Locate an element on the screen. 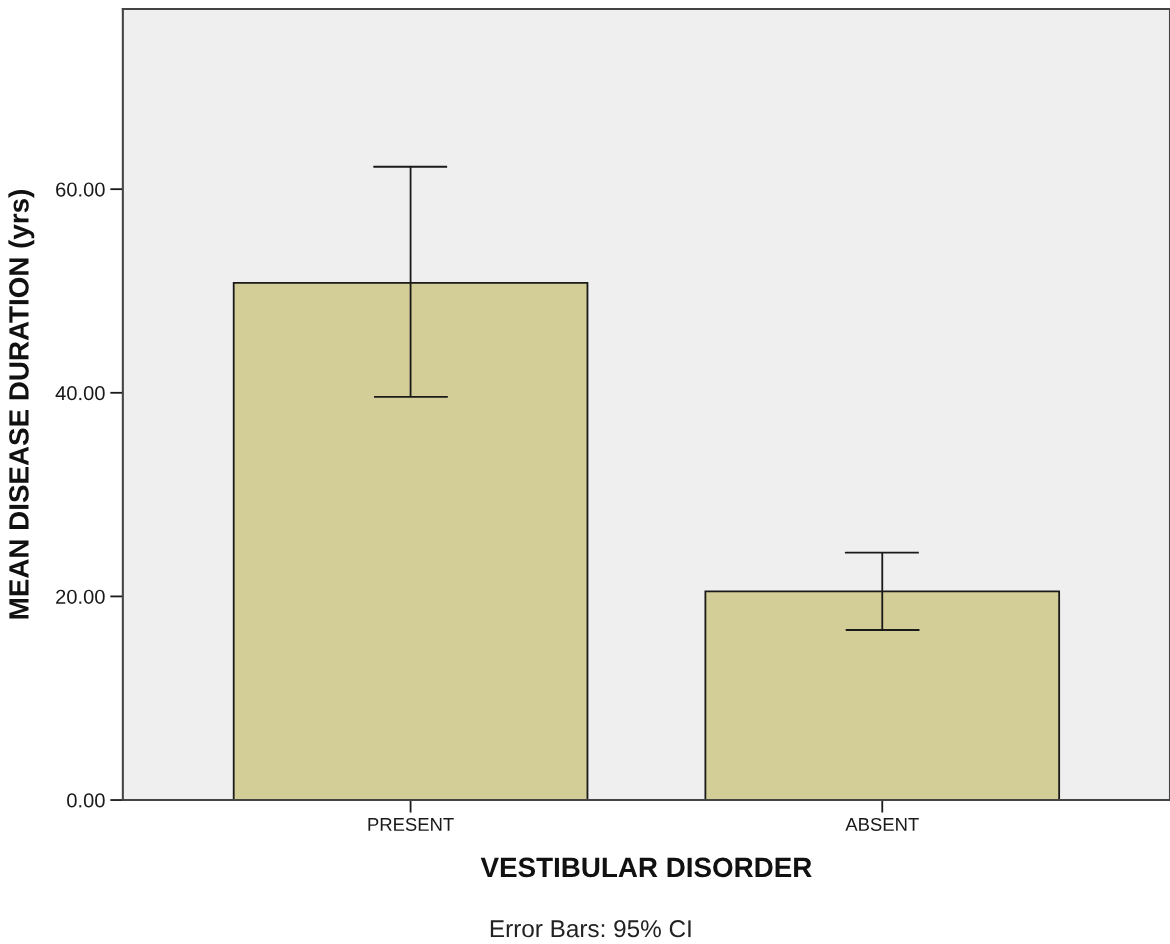  y-tick-label: 60.00 is located at coordinates (80, 189).